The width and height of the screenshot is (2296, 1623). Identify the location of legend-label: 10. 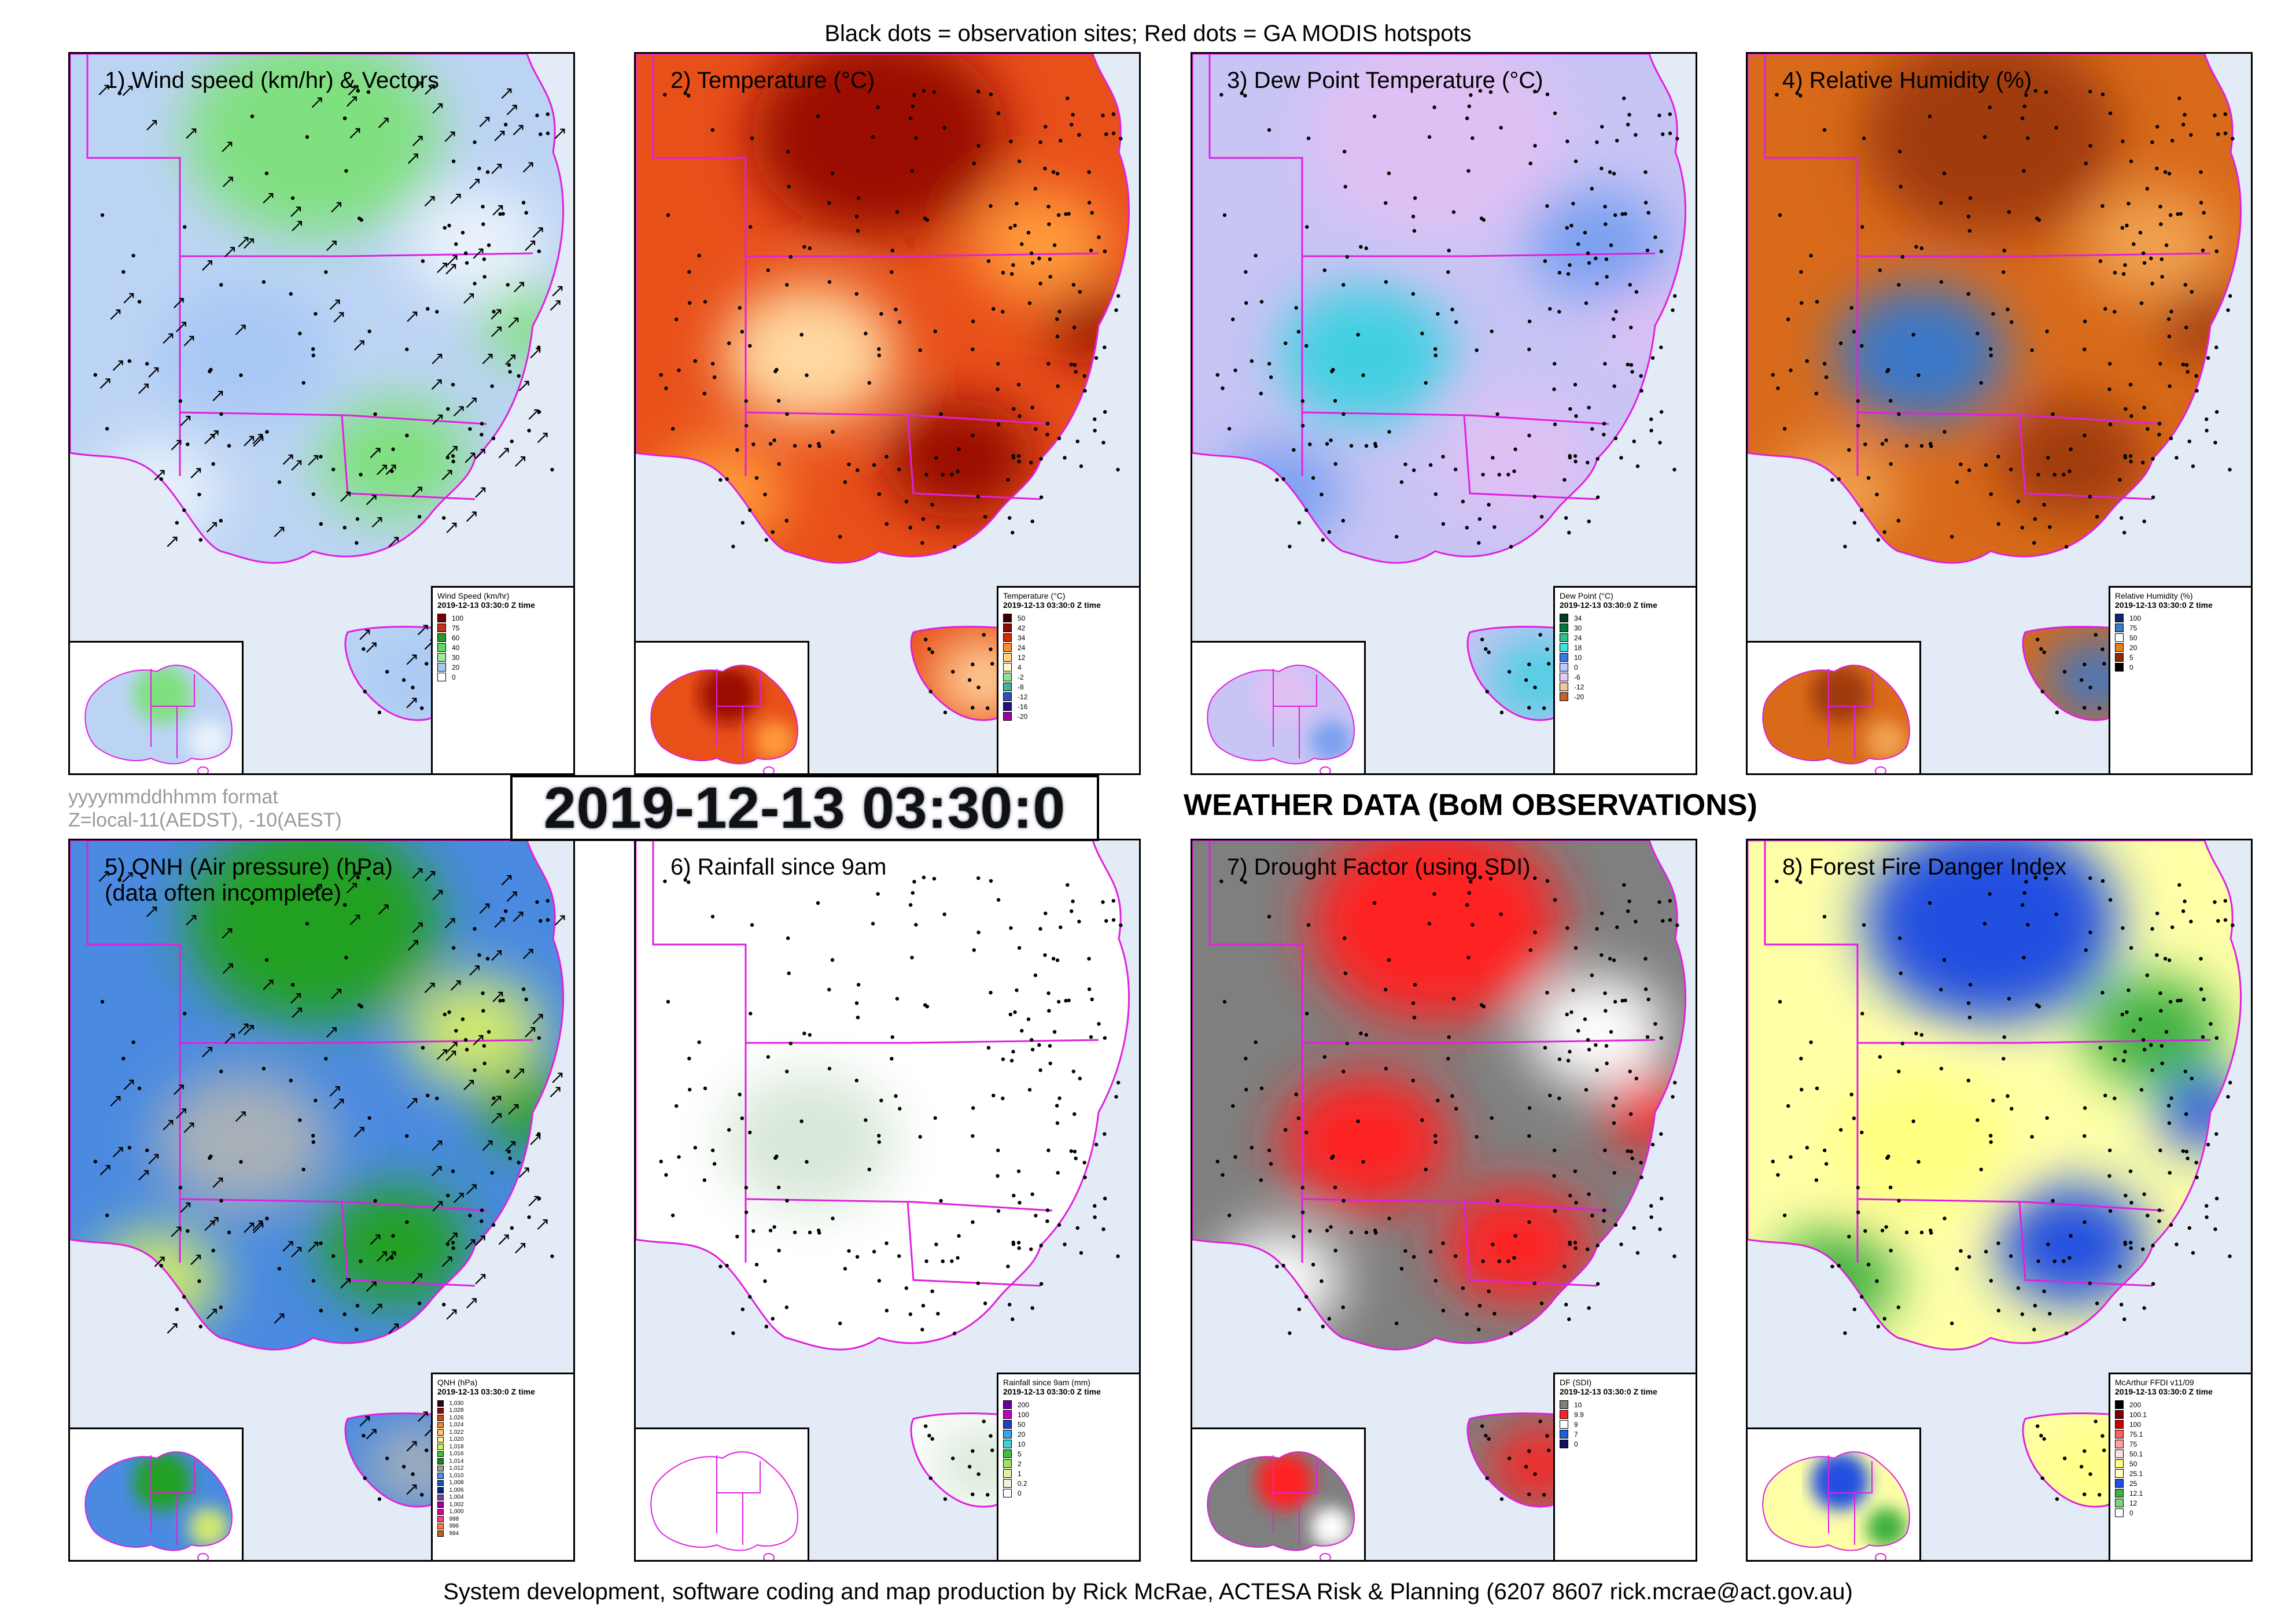
(1022, 1444).